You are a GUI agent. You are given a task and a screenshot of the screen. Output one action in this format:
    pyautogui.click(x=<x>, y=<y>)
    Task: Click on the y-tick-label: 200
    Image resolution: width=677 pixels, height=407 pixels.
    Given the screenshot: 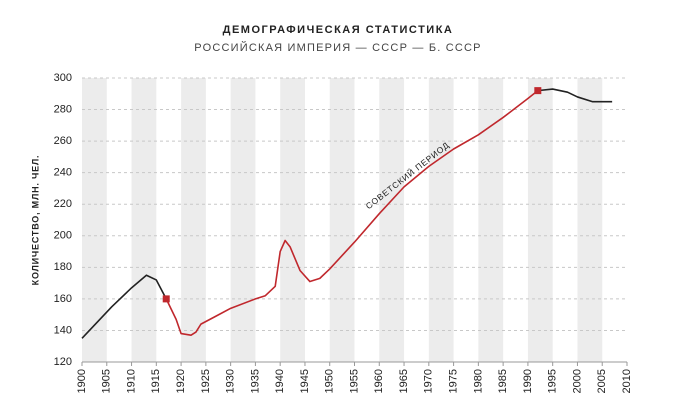 What is the action you would take?
    pyautogui.click(x=63, y=236)
    